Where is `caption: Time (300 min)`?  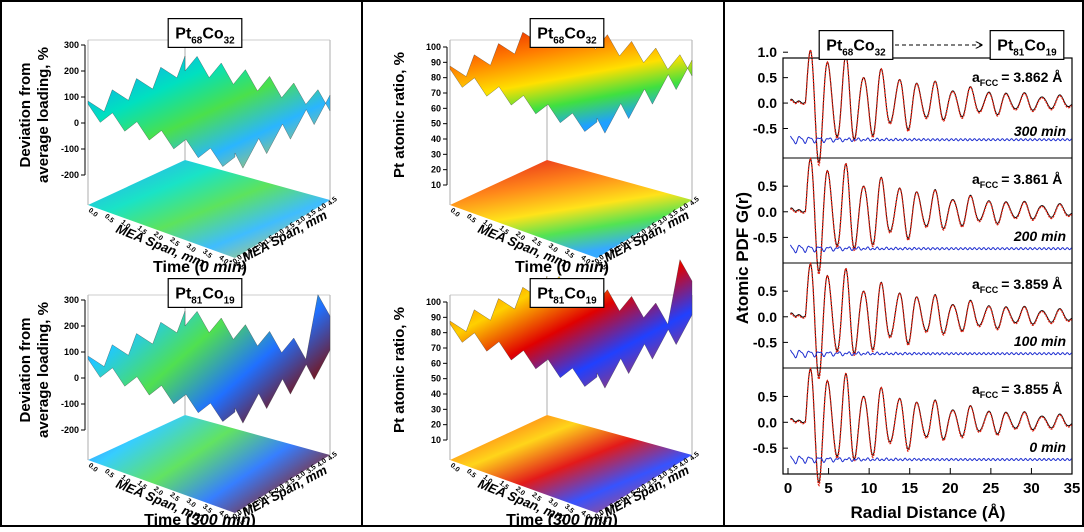 caption: Time (300 min) is located at coordinates (200, 519).